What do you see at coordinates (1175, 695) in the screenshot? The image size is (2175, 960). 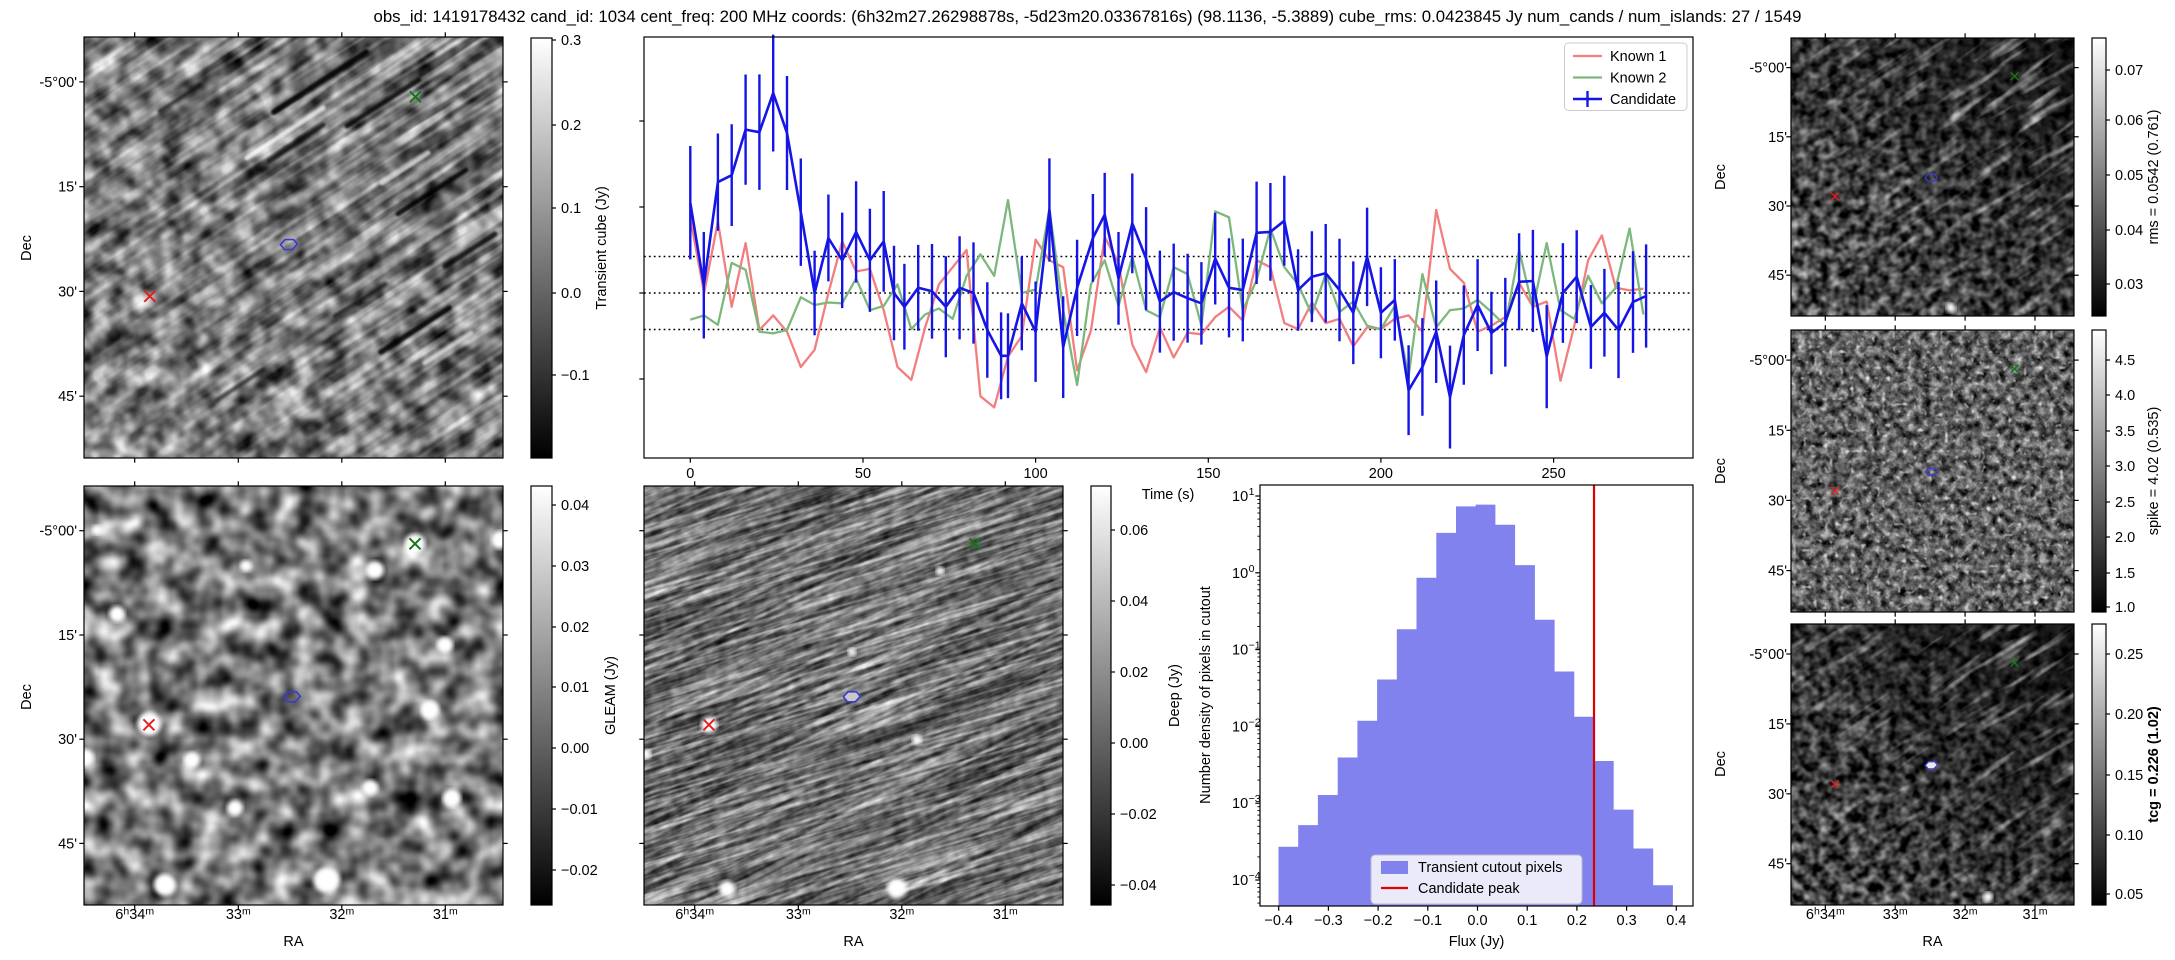 I see `svg-text: Deep (Jy)` at bounding box center [1175, 695].